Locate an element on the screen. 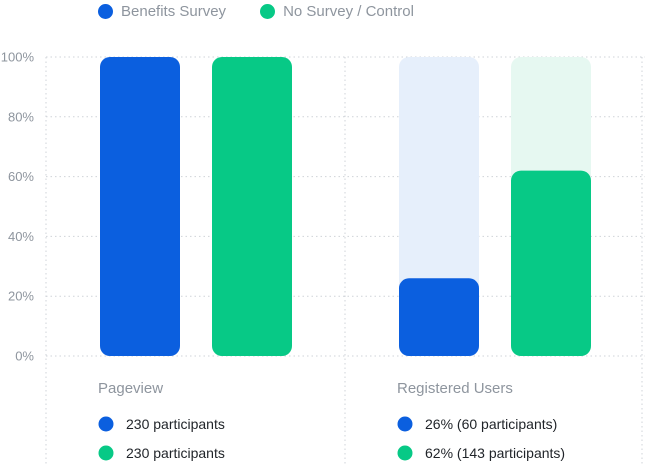  legend-item-benefits: Benefits Survey is located at coordinates (162, 11).